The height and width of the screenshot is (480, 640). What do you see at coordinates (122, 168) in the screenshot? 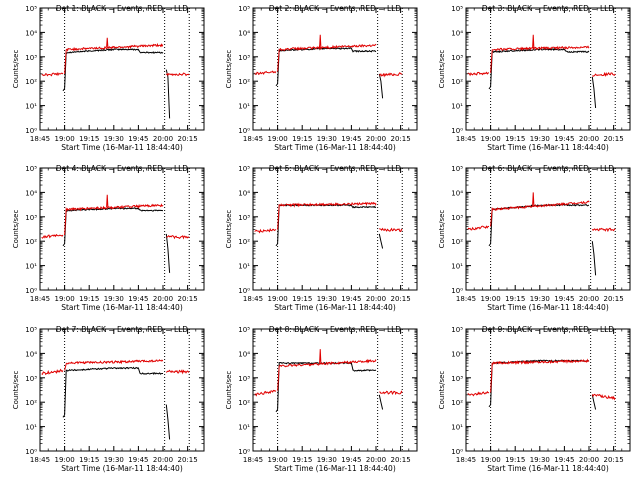
I see `panel-title: Det 4: BLACK = Events, RED = LLD` at bounding box center [122, 168].